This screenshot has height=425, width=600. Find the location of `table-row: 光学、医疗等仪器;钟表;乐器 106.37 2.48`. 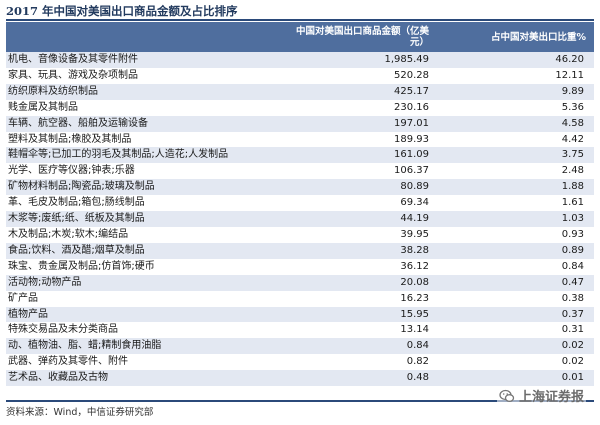

table-row: 光学、医疗等仪器;钟表;乐器 106.37 2.48 is located at coordinates (300, 171).